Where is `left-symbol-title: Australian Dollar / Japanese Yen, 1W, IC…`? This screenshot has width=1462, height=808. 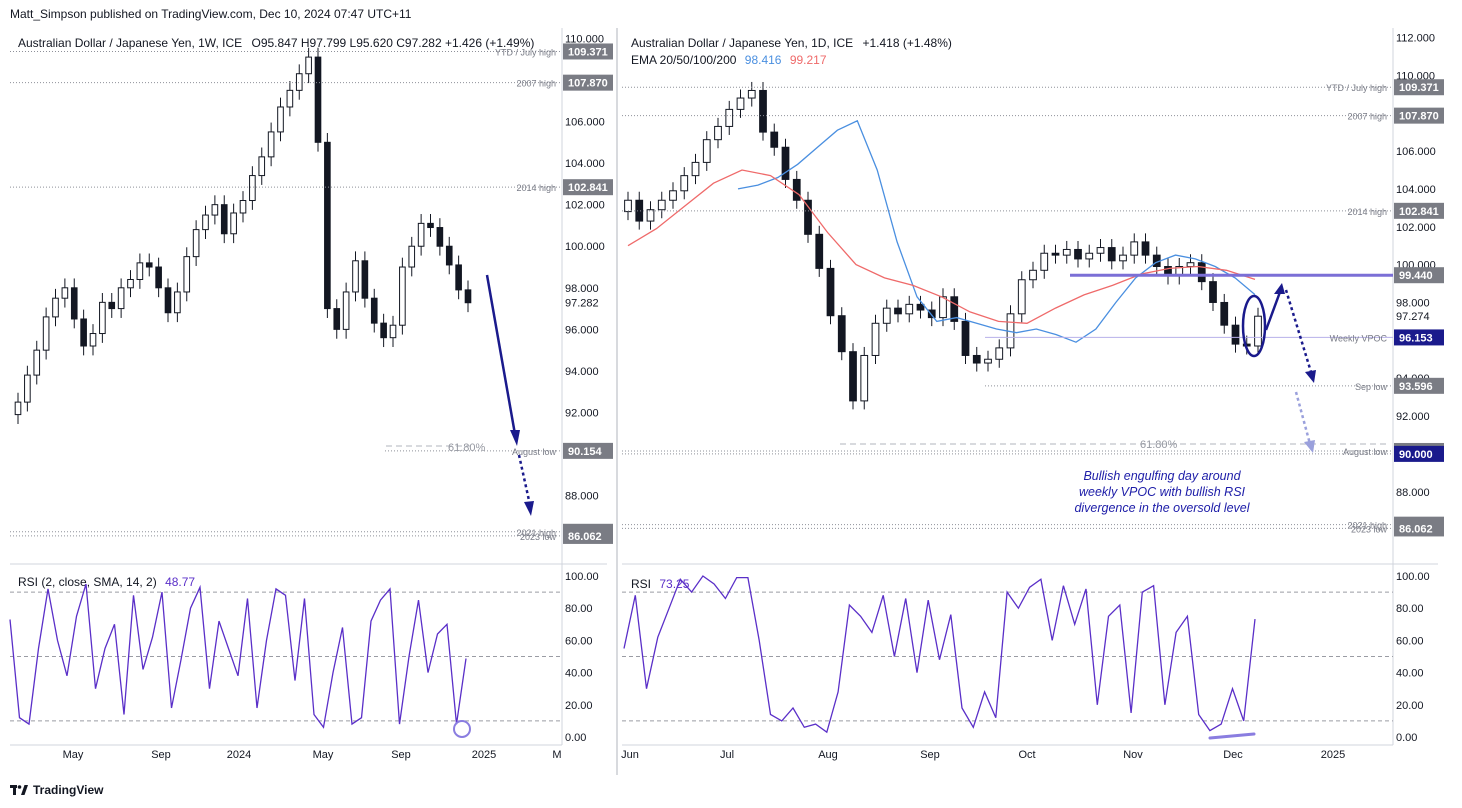 left-symbol-title: Australian Dollar / Japanese Yen, 1W, IC… is located at coordinates (130, 43).